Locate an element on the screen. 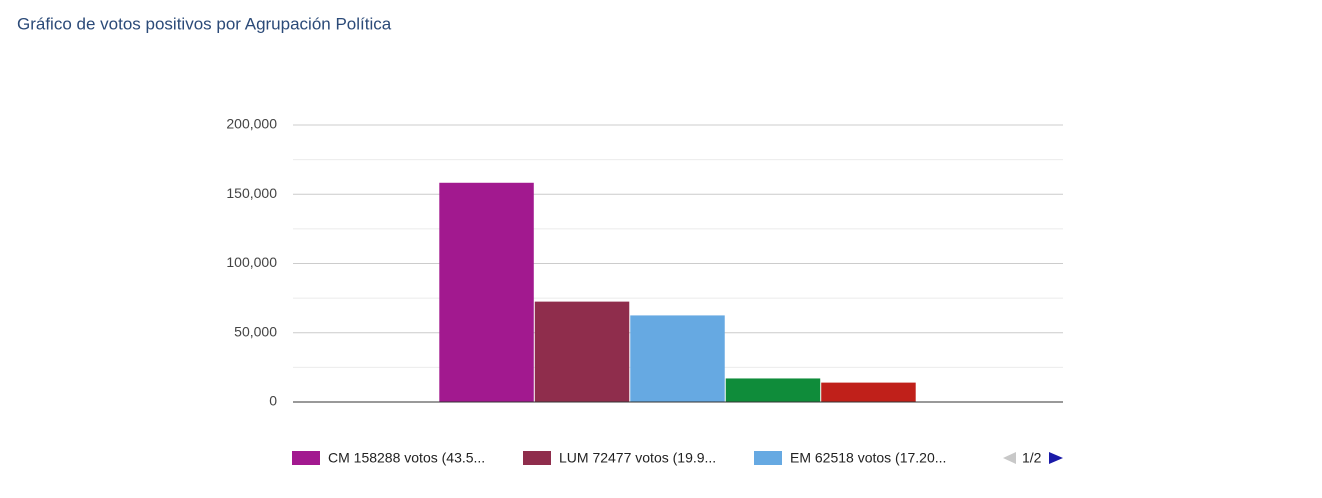 This screenshot has width=1322, height=498. legend-prev is located at coordinates (1009, 458).